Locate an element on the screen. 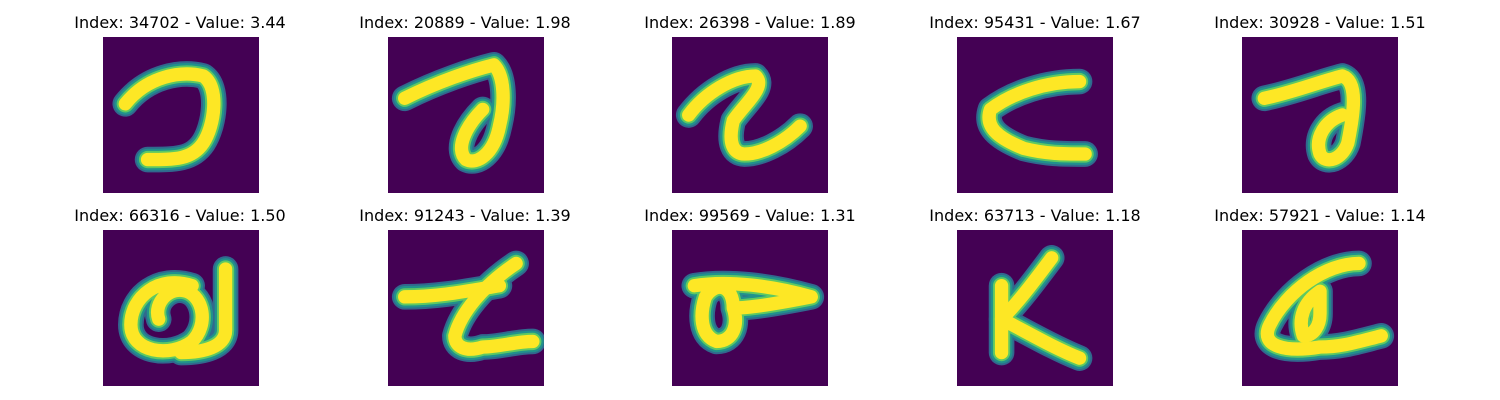  loop-pointer-glyph is located at coordinates (750, 308).